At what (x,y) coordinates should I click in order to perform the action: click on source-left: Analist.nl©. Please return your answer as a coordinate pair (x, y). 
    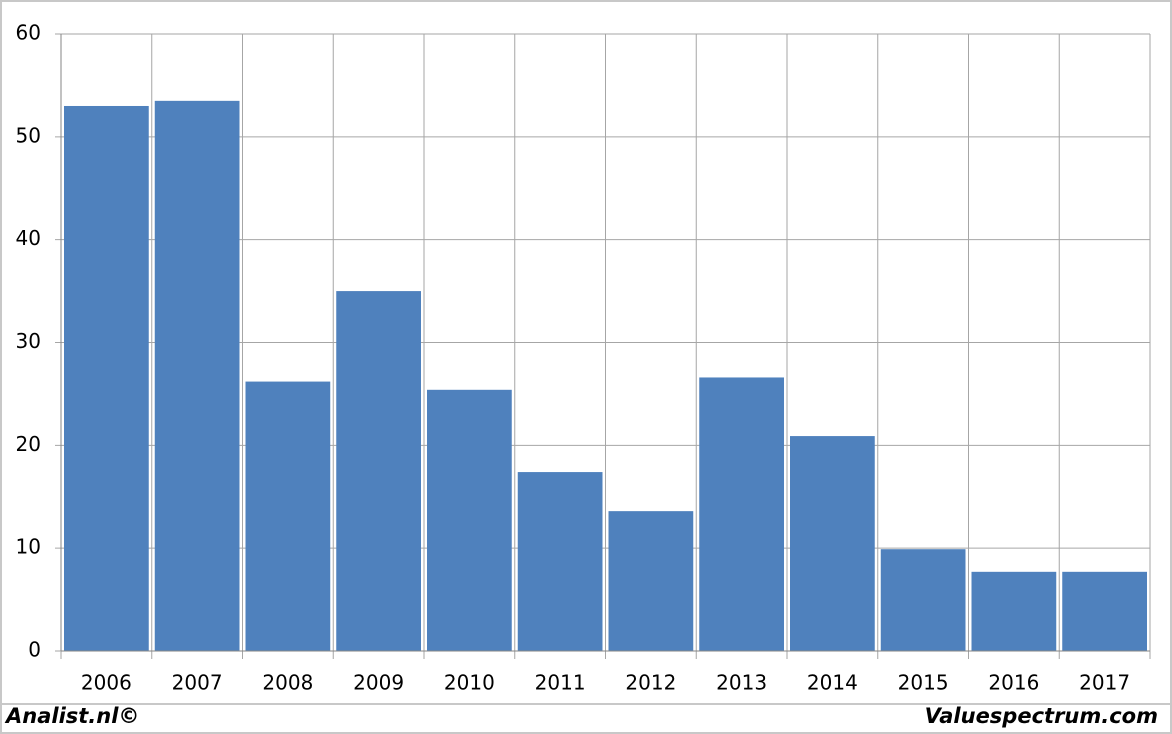
    Looking at the image, I should click on (71, 716).